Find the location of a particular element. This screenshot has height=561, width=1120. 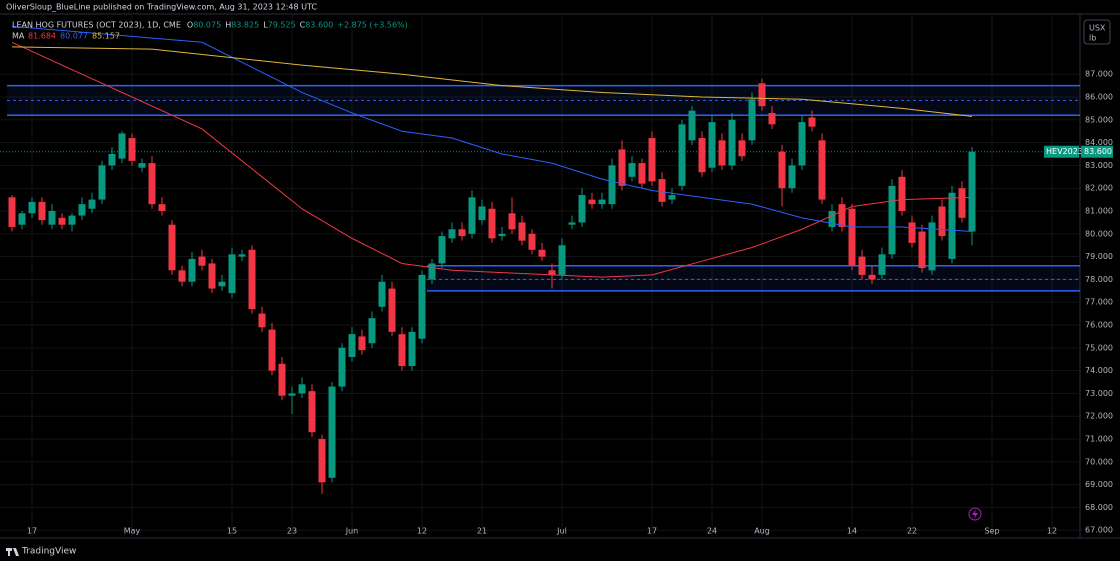

ma-label: MA is located at coordinates (18, 36).